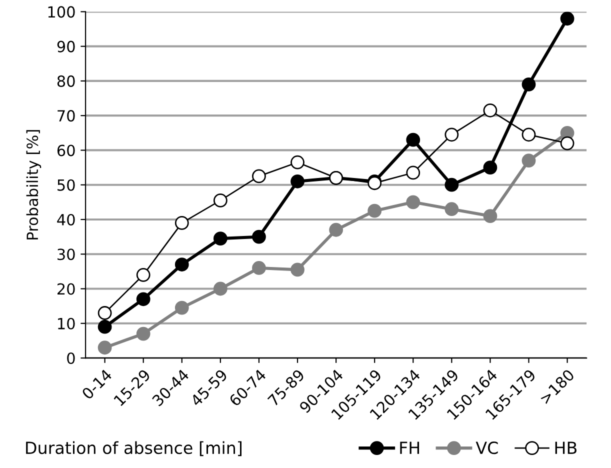  What do you see at coordinates (565, 448) in the screenshot?
I see `legend-label: HB` at bounding box center [565, 448].